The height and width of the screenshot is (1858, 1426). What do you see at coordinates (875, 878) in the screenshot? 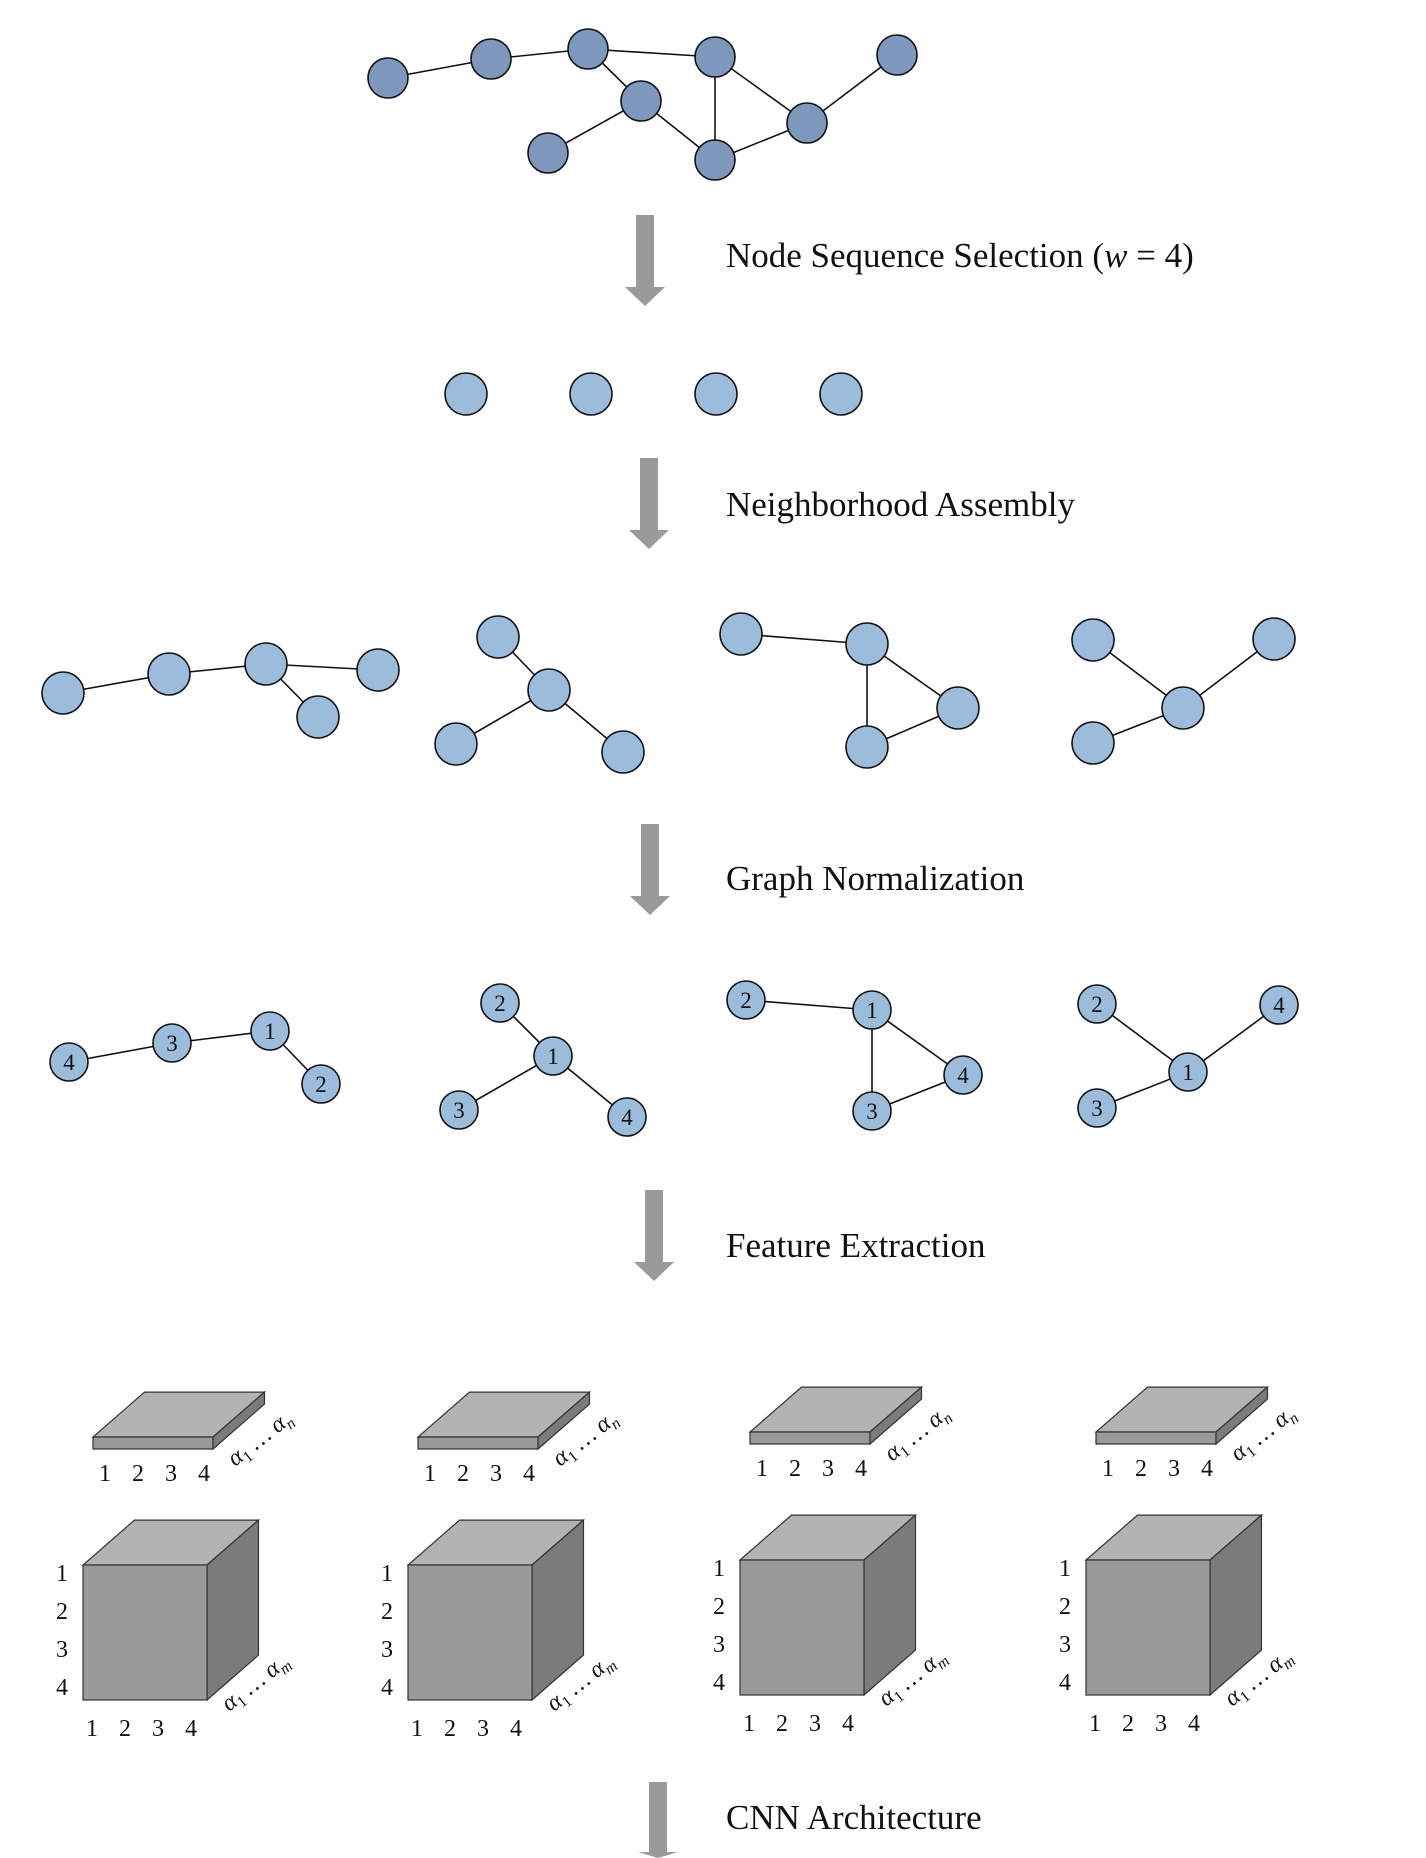
I see `stage-label-graph-normalization: Graph Normalization` at bounding box center [875, 878].